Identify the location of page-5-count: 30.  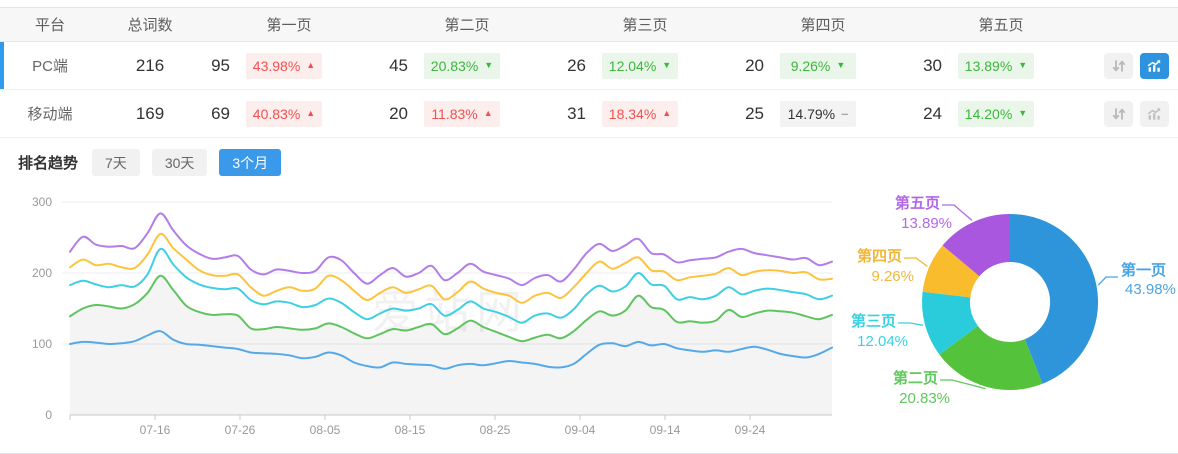
(932, 65).